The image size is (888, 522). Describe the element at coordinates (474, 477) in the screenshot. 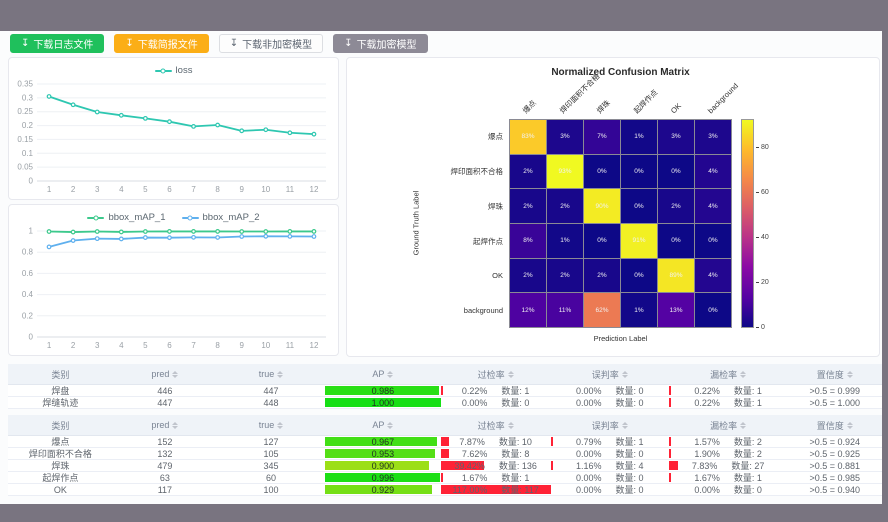

I see `rate-value: 1.67%` at that location.